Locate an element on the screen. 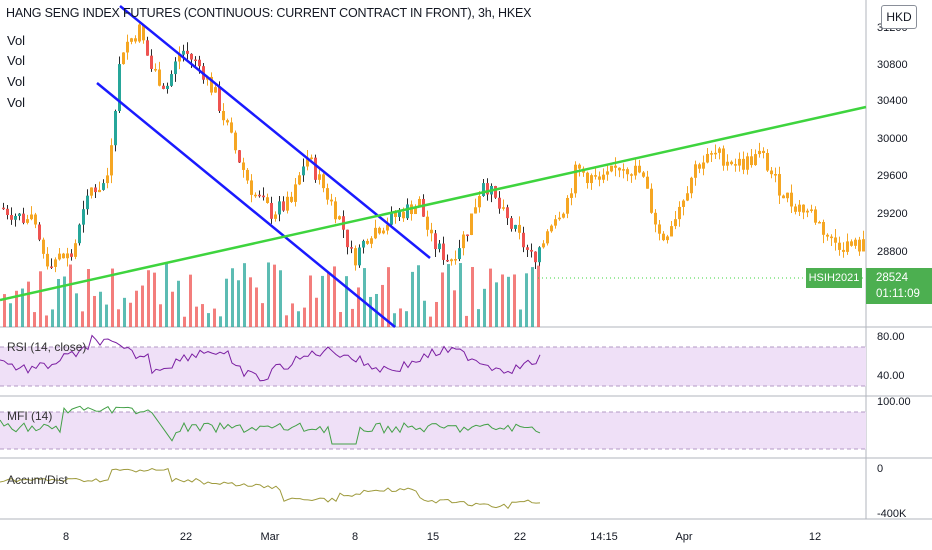  volume-legend-3: Vol is located at coordinates (16, 81).